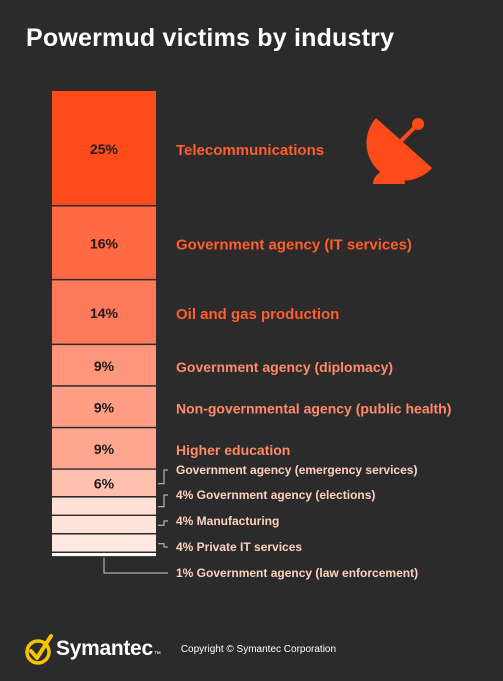  I want to click on value-label-oil-and-gas-production: 14%, so click(104, 313).